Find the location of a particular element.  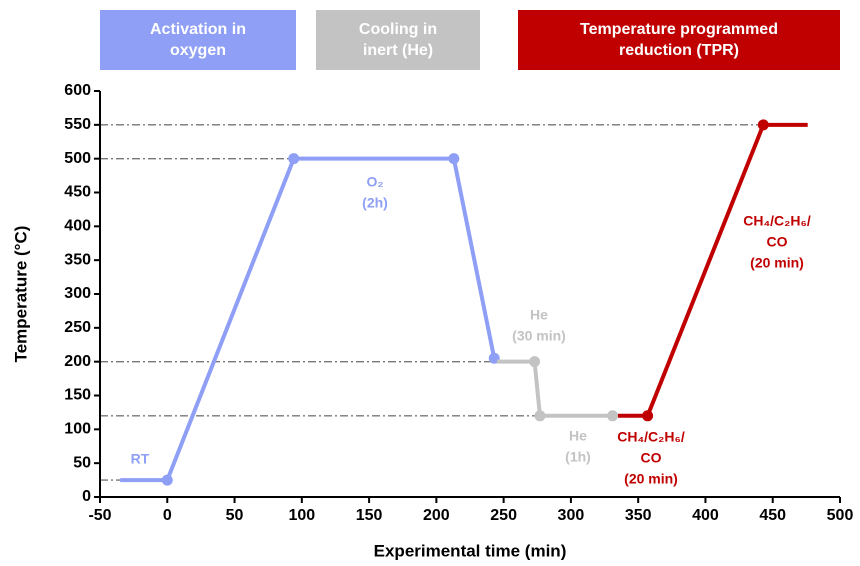

annotation: (30 min) is located at coordinates (539, 336).